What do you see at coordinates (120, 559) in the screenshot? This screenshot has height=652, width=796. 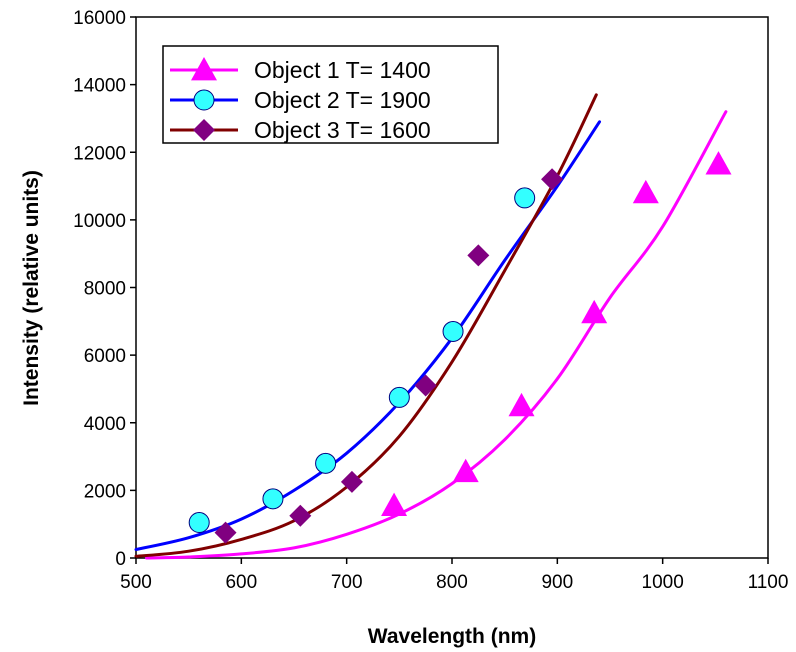 I see `y-tick-label: 0` at bounding box center [120, 559].